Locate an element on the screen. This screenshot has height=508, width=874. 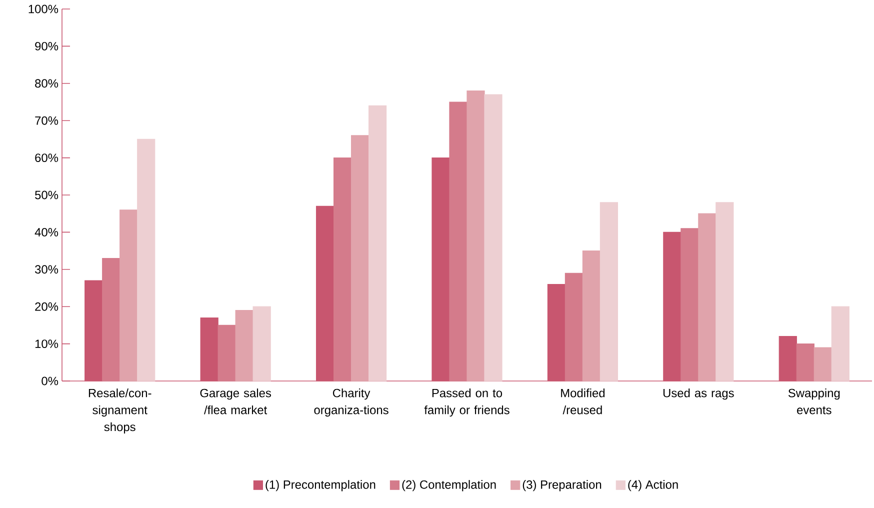
legend-label: (3) Preparation is located at coordinates (562, 486).